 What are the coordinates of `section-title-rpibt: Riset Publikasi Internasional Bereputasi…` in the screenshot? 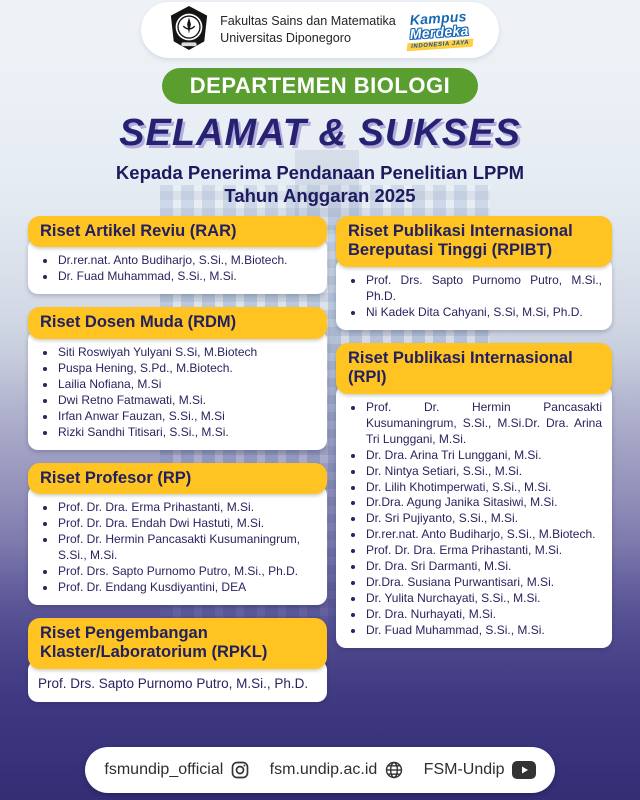 It's located at (474, 241).